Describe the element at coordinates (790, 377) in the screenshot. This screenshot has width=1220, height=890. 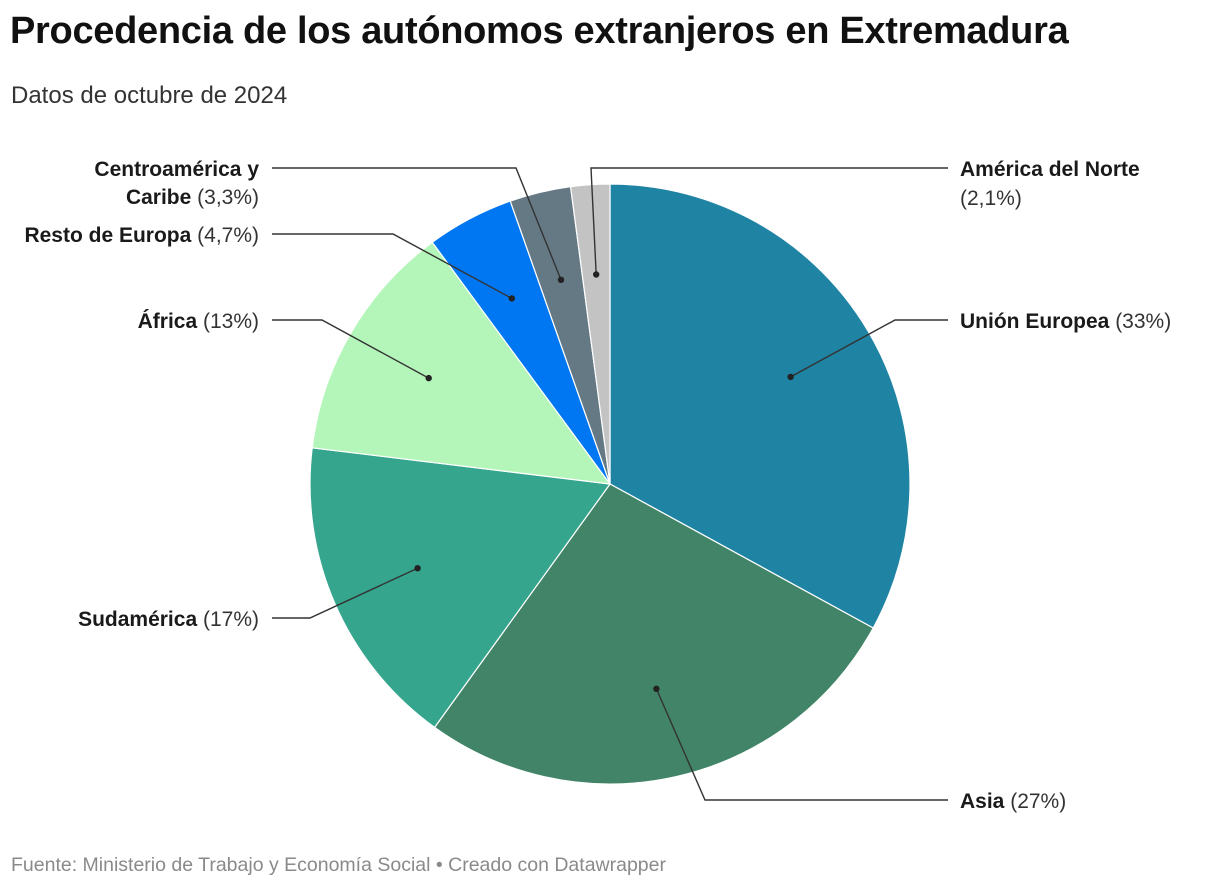
I see `leader-dot-union-europea` at that location.